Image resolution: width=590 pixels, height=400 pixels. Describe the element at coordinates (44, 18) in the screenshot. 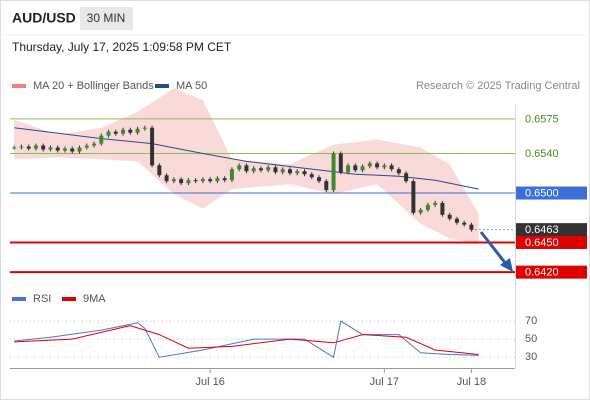

I see `chart-title: AUD/USD` at that location.